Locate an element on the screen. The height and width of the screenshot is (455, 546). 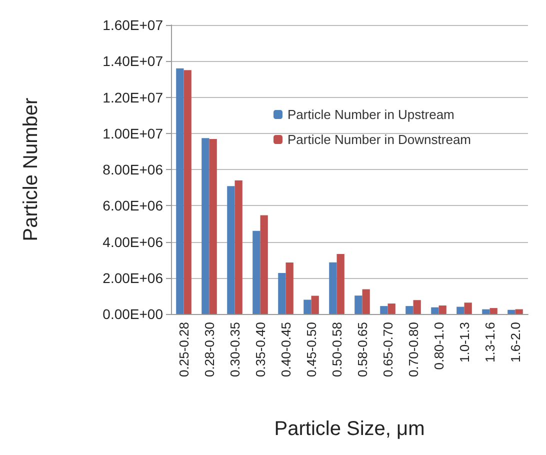
x-tick-label: 0.40-0.45 is located at coordinates (286, 349).